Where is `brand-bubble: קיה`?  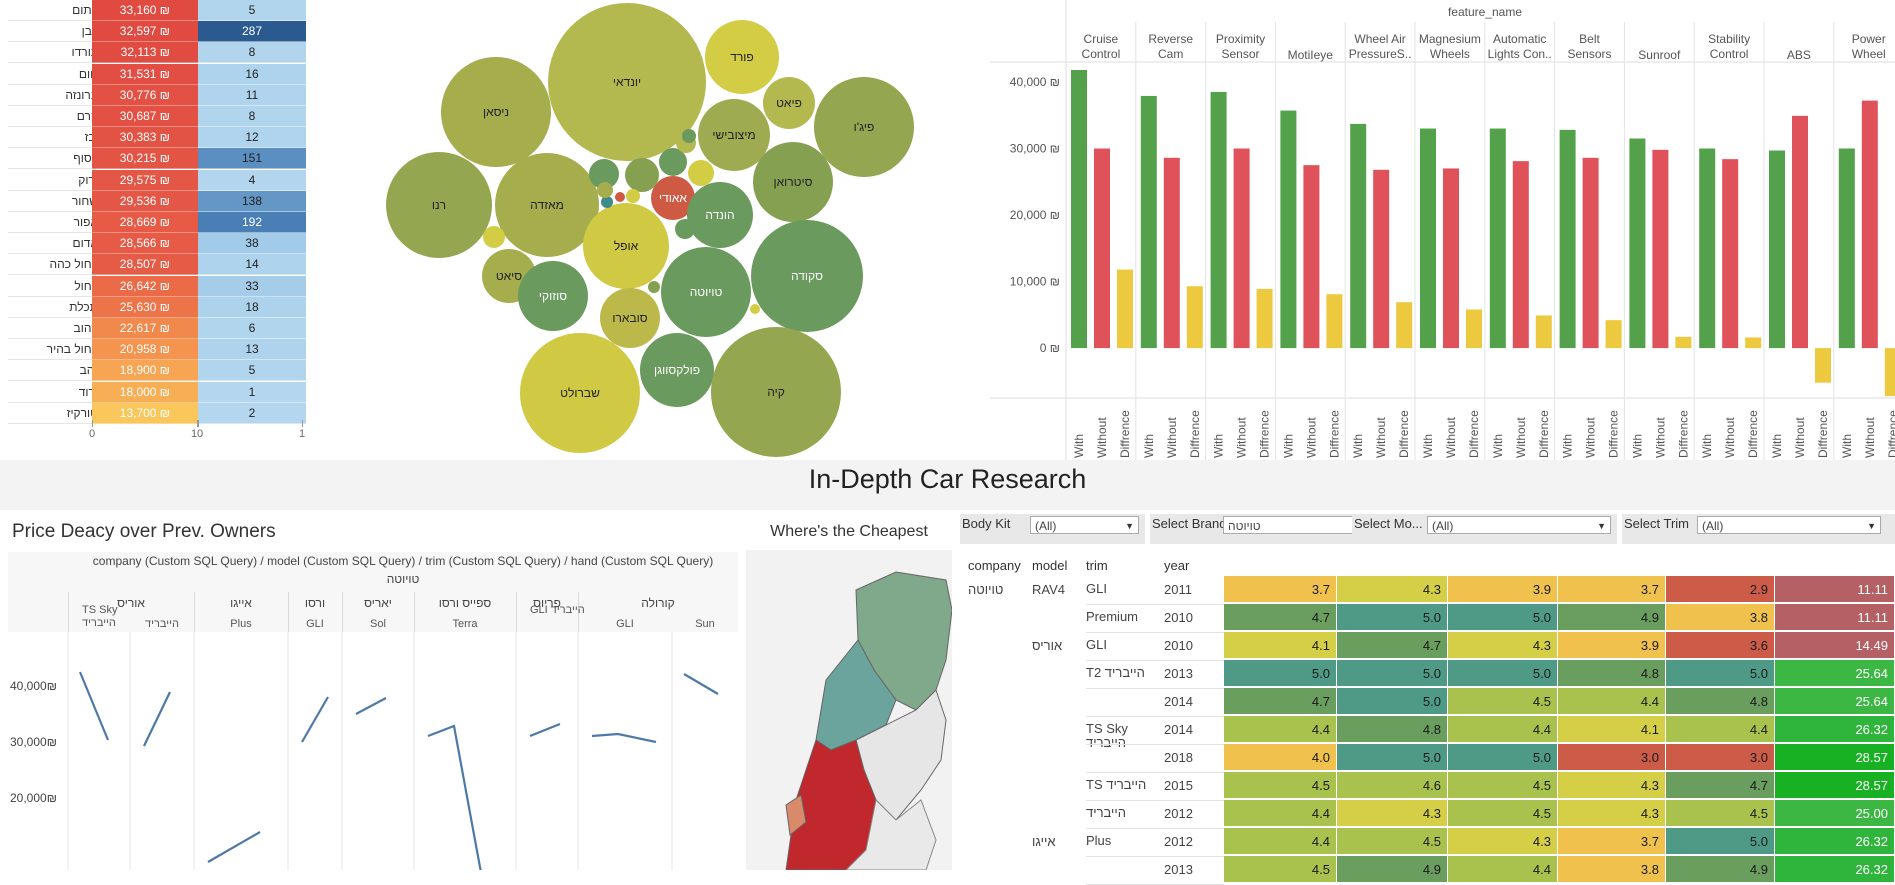
brand-bubble: קיה is located at coordinates (776, 392).